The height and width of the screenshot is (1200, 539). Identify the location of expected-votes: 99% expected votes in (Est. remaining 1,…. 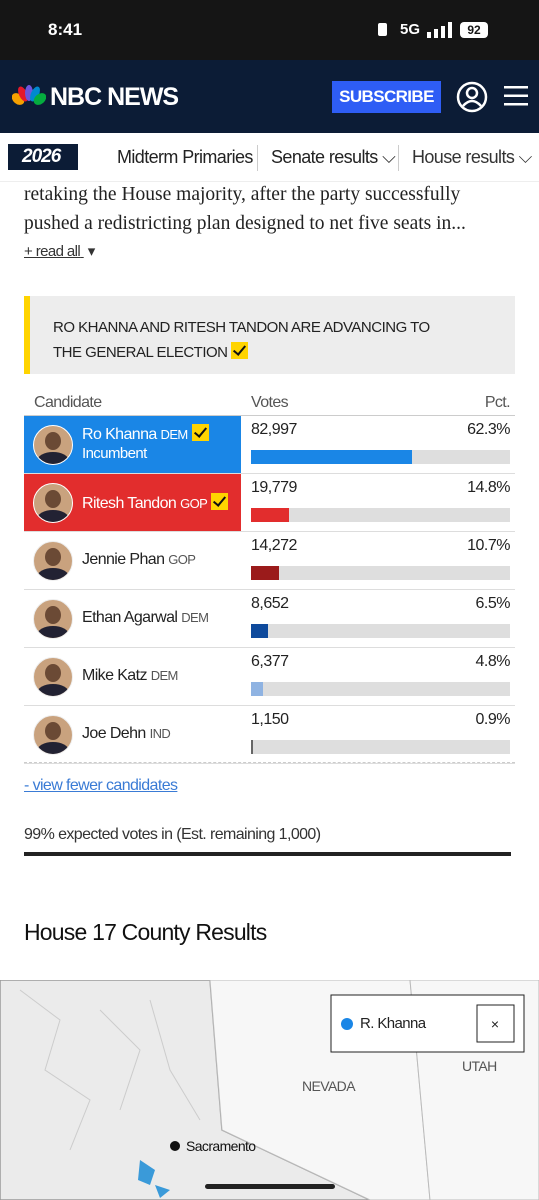
(172, 834).